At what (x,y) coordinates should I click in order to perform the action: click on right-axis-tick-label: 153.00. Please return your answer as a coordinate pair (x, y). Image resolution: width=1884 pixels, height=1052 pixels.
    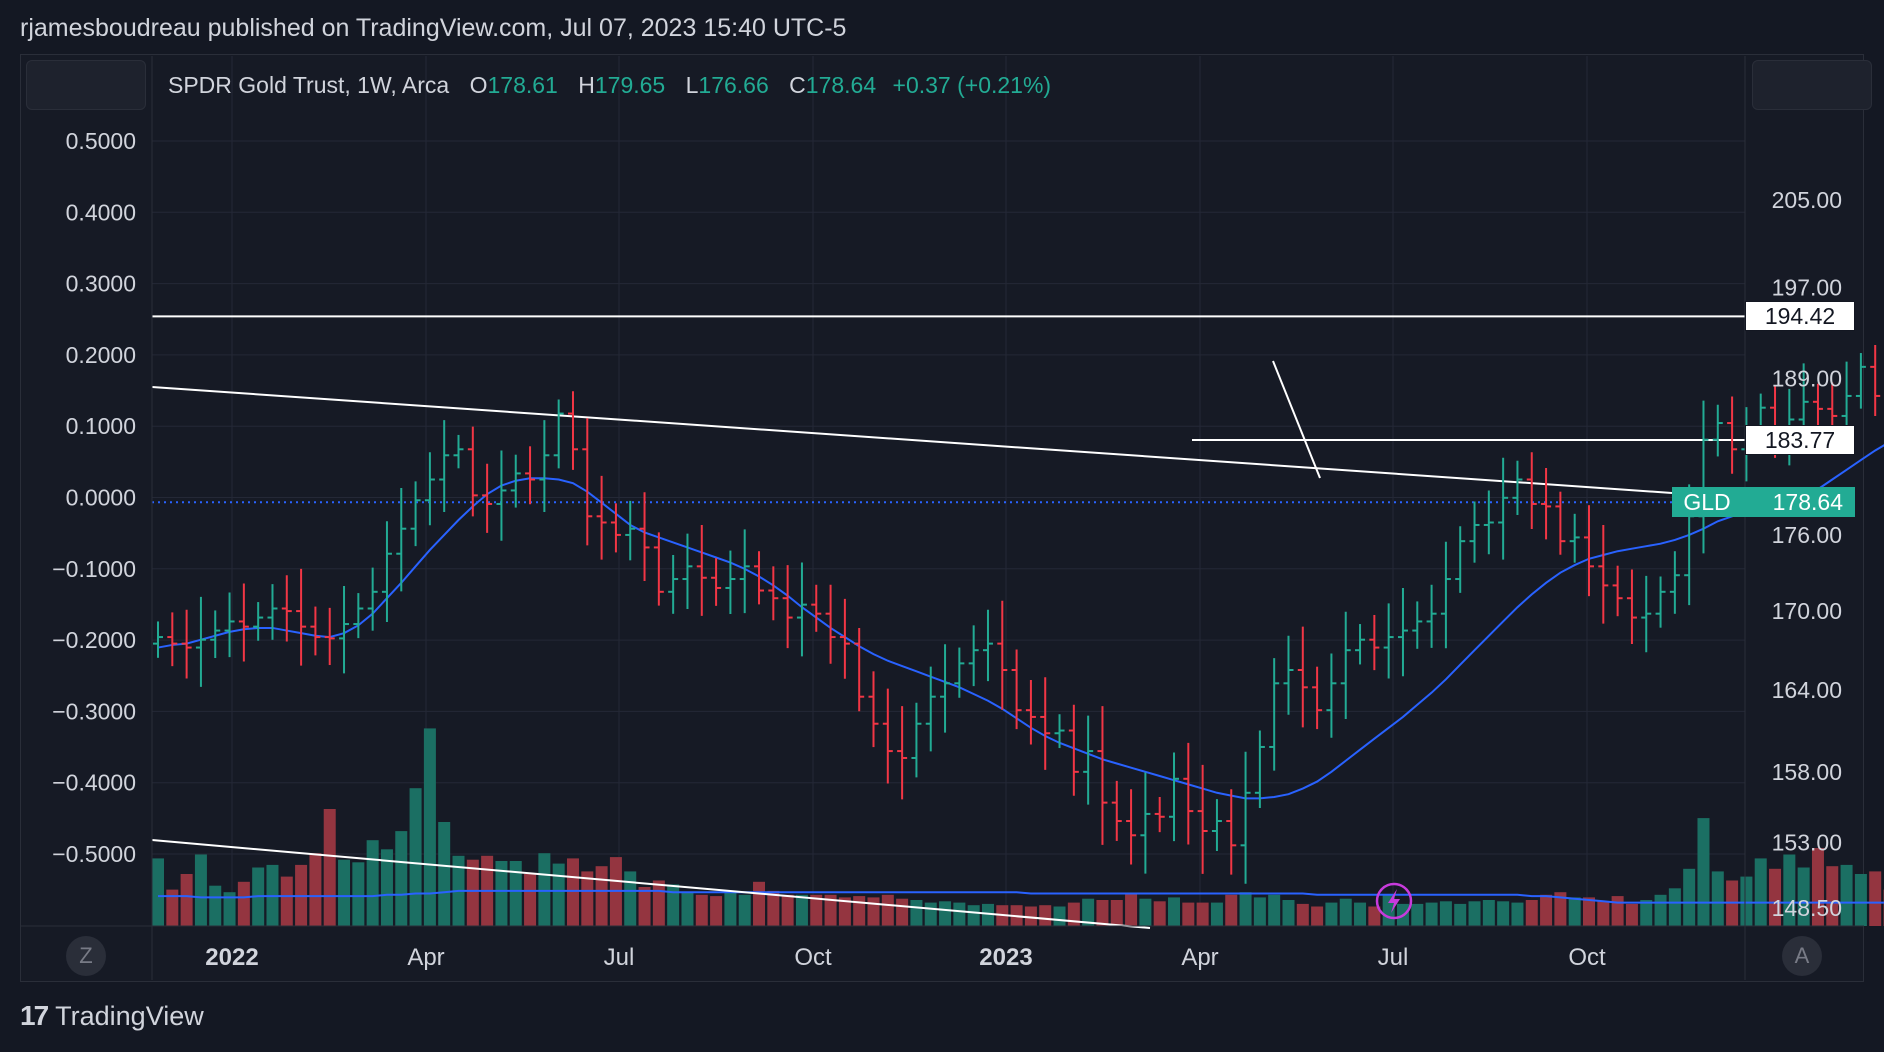
    Looking at the image, I should click on (1807, 842).